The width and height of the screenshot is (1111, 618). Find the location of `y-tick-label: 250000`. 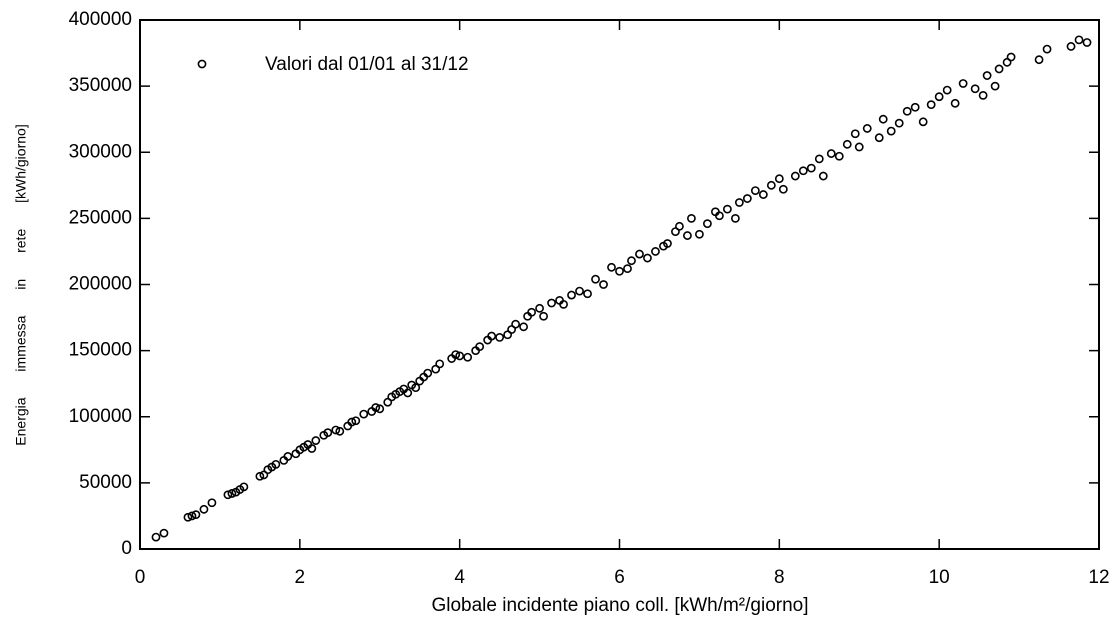

y-tick-label: 250000 is located at coordinates (100, 217).